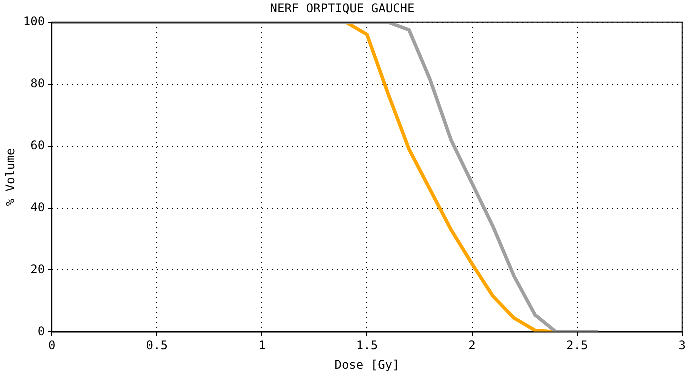 This screenshot has width=689, height=375. I want to click on y-tick-label: 60, so click(38, 145).